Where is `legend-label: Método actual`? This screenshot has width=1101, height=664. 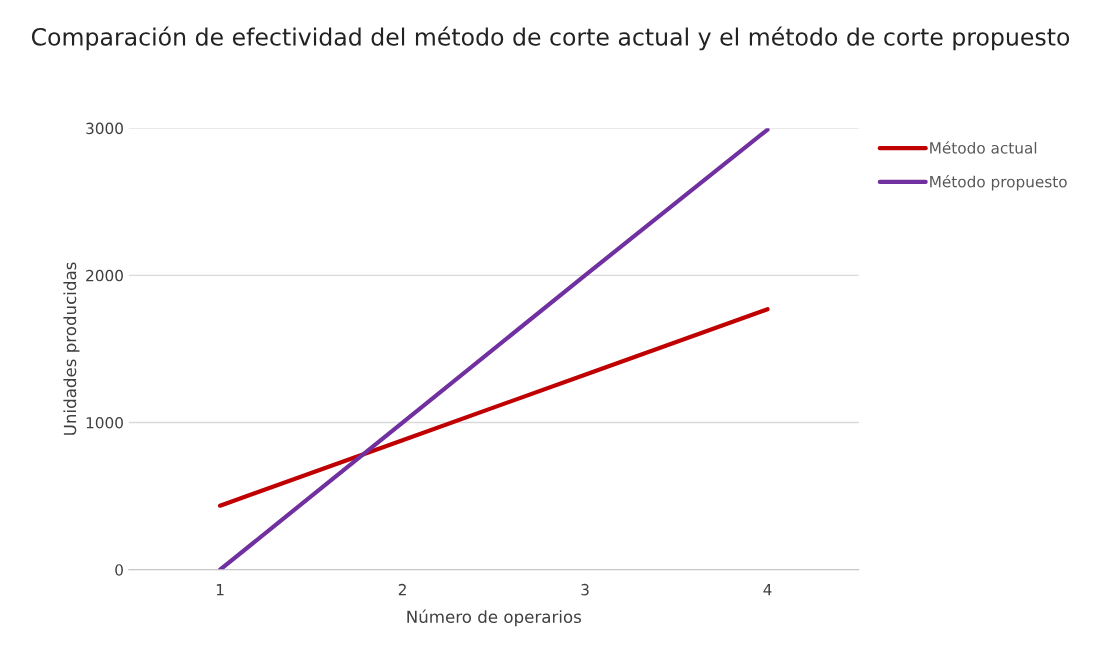
legend-label: Método actual is located at coordinates (983, 147).